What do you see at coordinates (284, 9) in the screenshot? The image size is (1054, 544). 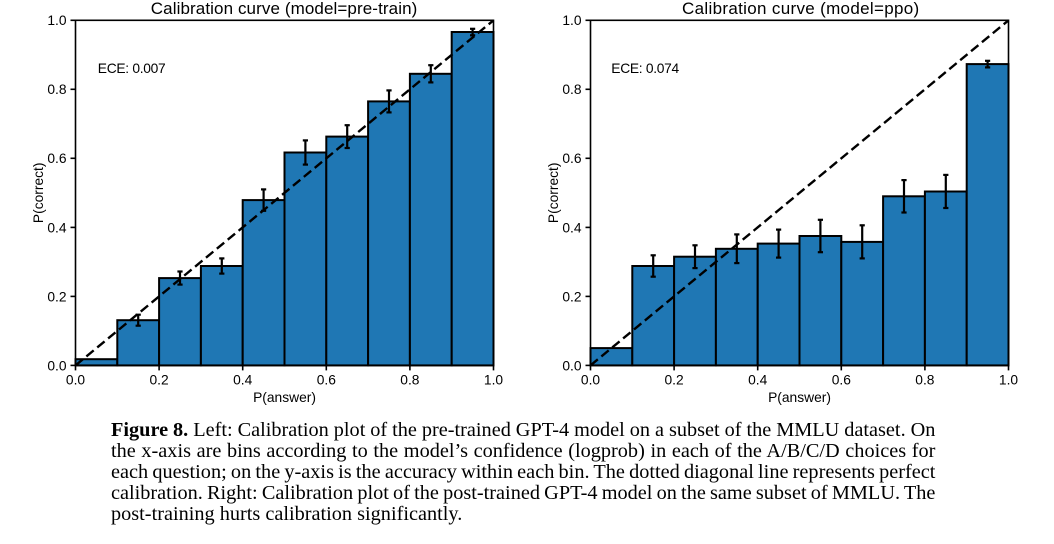 I see `svg-text:Calibration curve (model=pre-t: Calibration curve (model=pre-train)` at bounding box center [284, 9].